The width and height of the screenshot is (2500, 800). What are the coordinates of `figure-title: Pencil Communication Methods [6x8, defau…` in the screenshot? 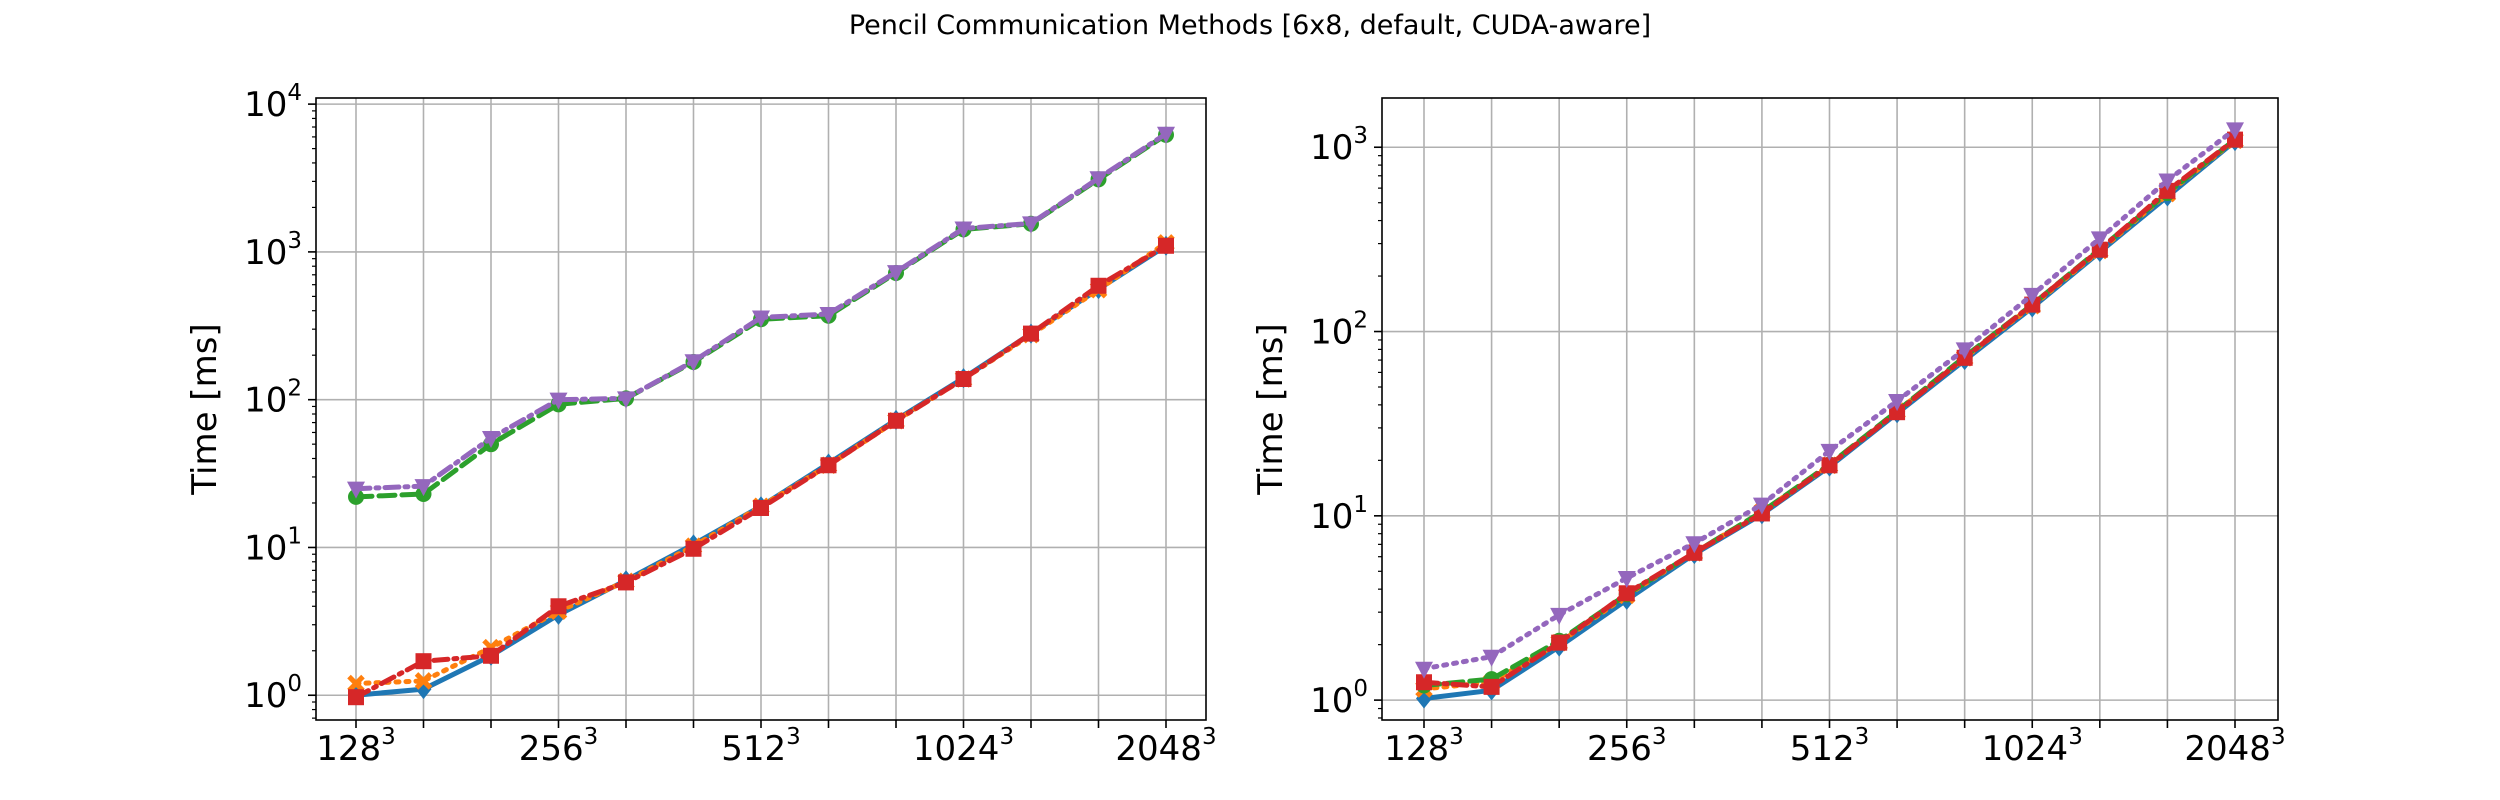 It's located at (1250, 25).